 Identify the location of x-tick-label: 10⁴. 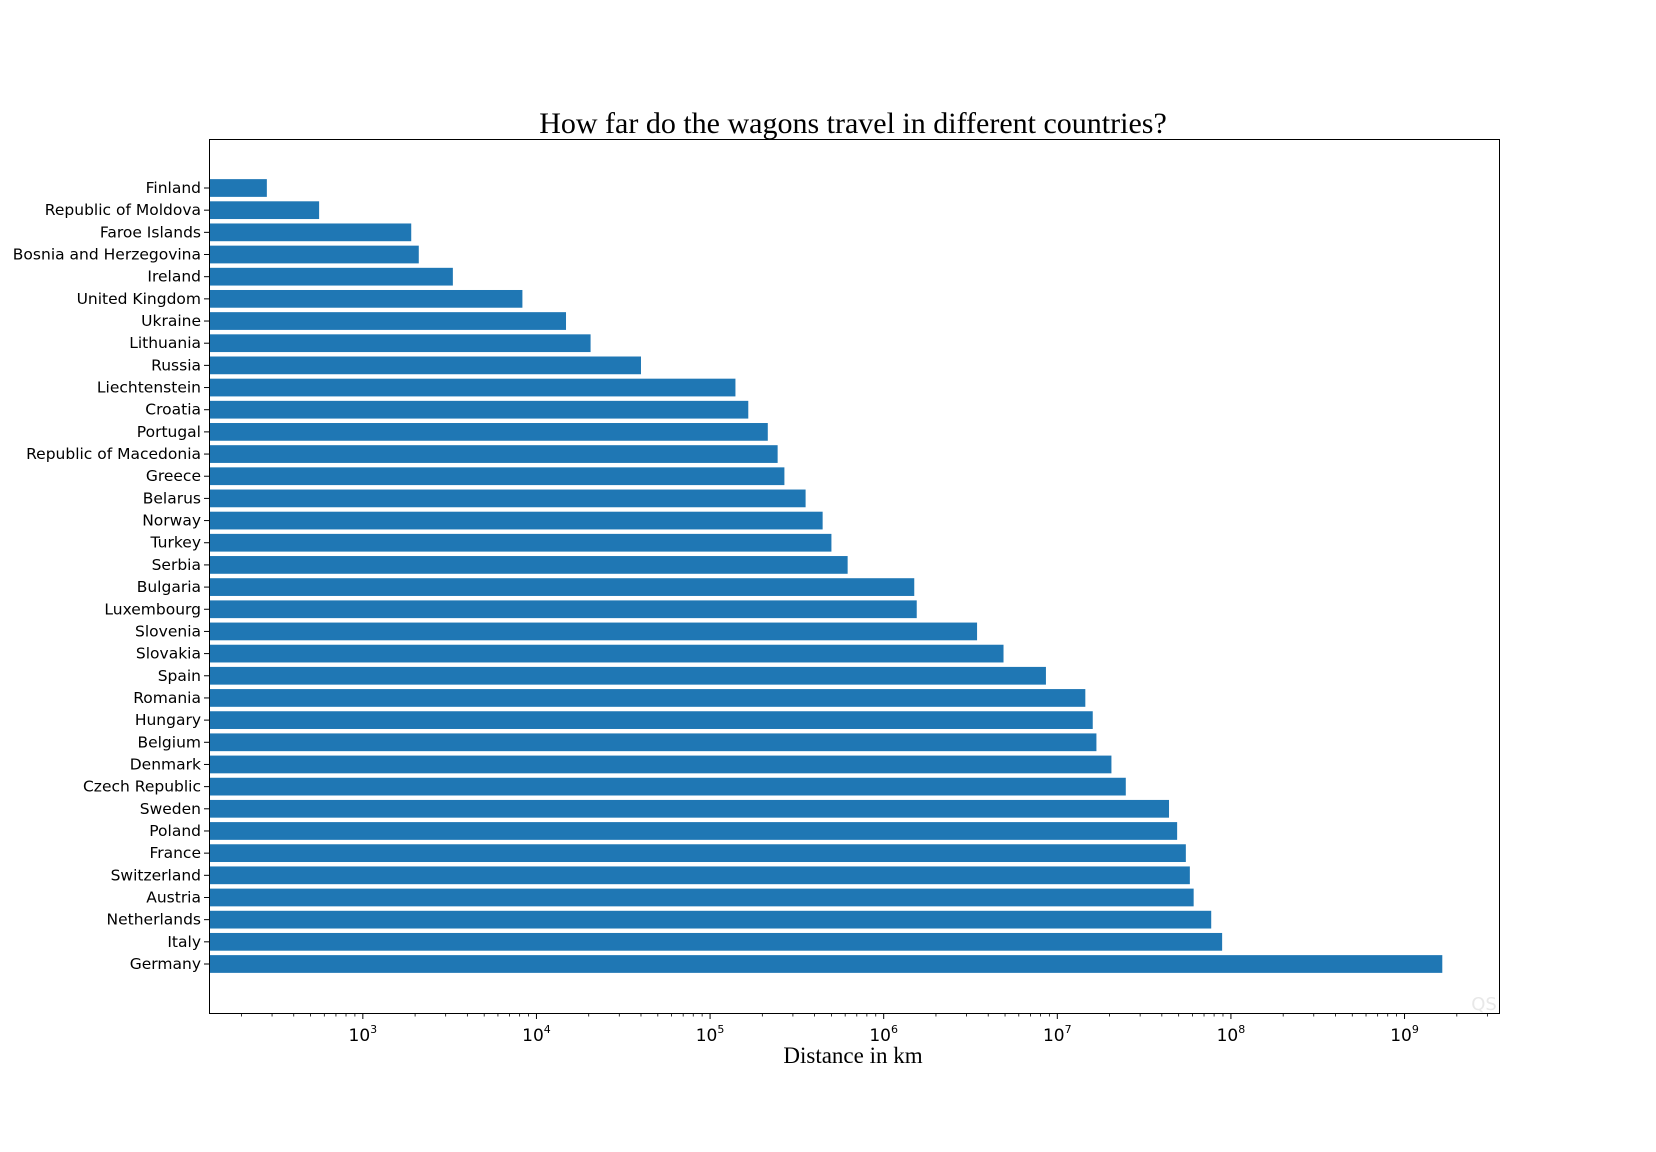
(536, 1034).